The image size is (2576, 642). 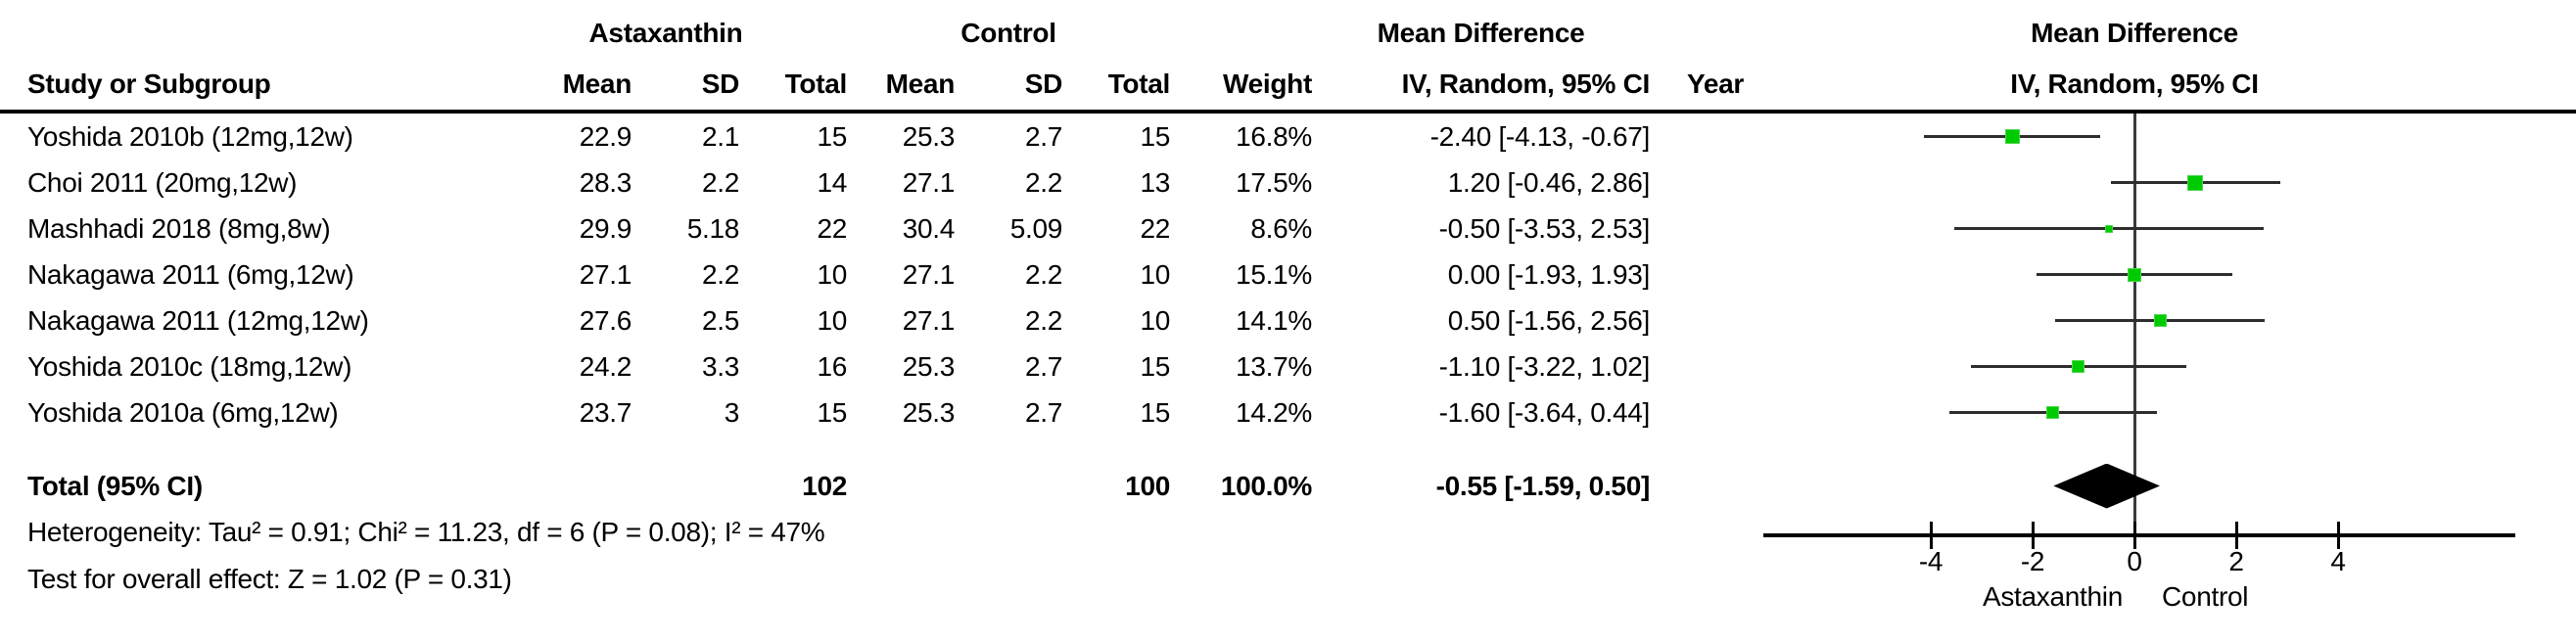 What do you see at coordinates (1281, 228) in the screenshot?
I see `weight: 8.6%` at bounding box center [1281, 228].